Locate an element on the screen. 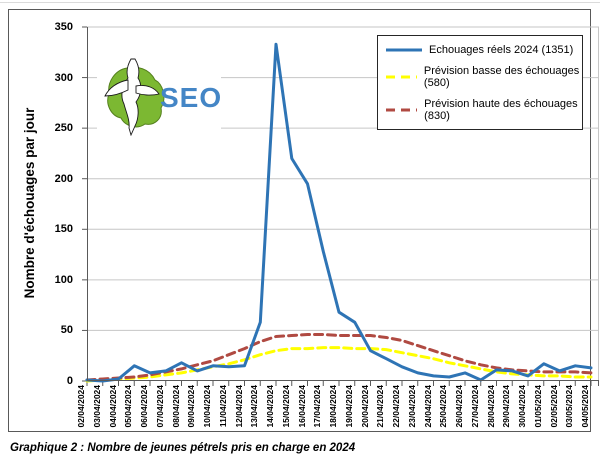 The height and width of the screenshot is (466, 600). x-axis-tick-label: 04/05/2024 is located at coordinates (585, 406).